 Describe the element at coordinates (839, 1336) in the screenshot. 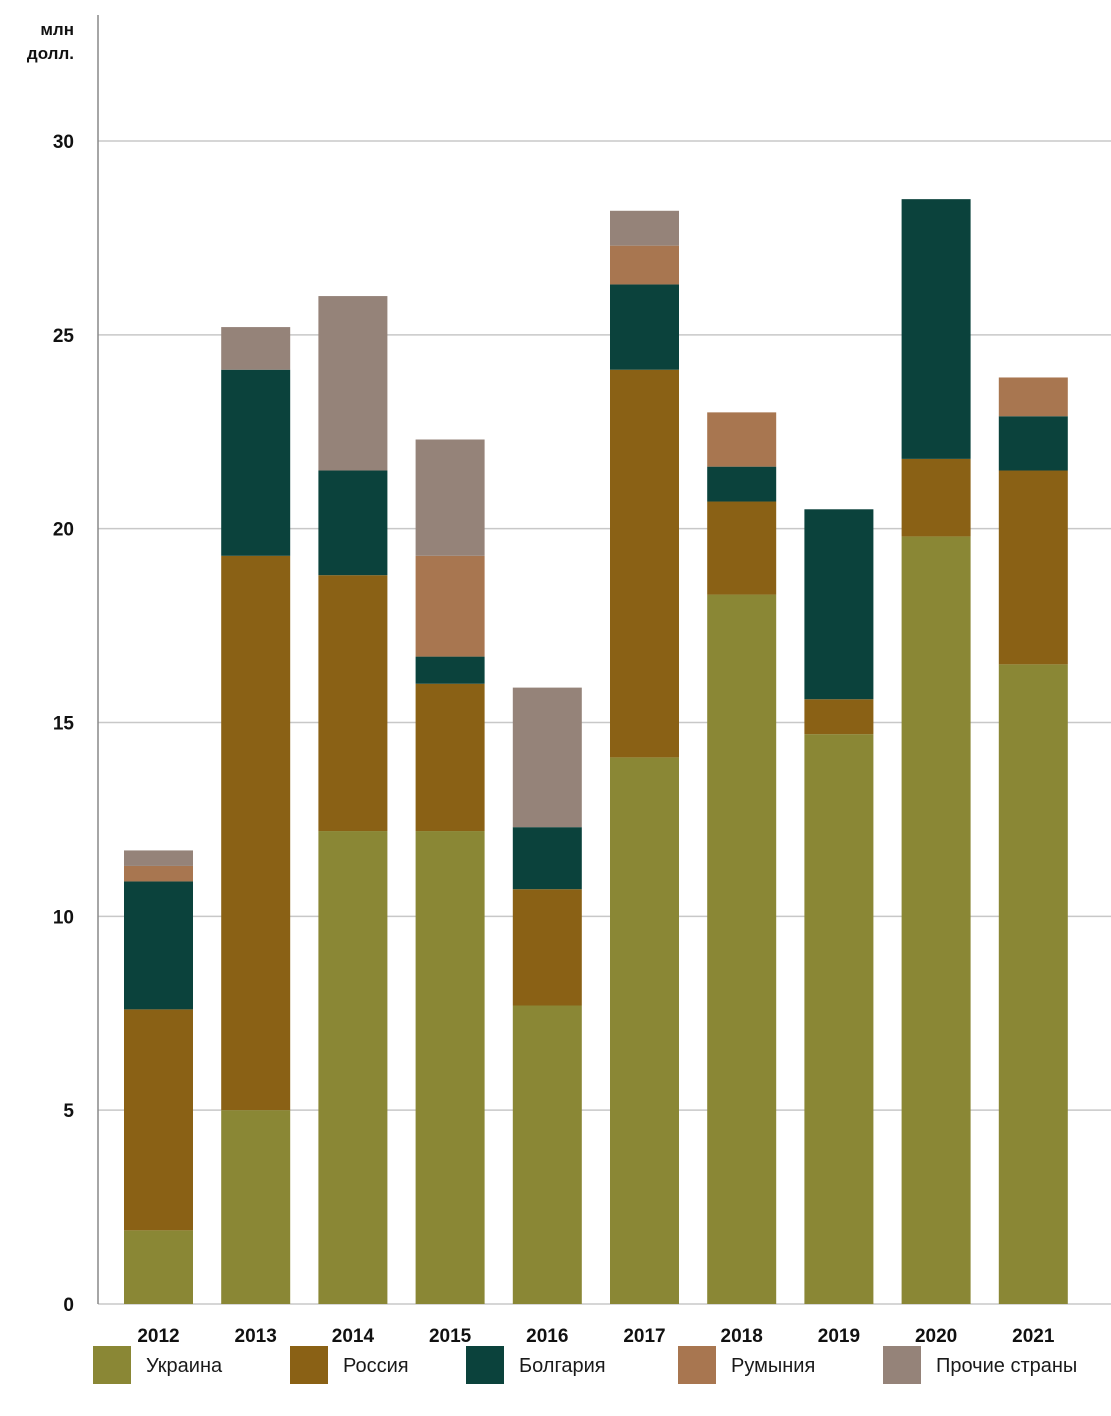

I see `x-tick-label: 2019` at that location.